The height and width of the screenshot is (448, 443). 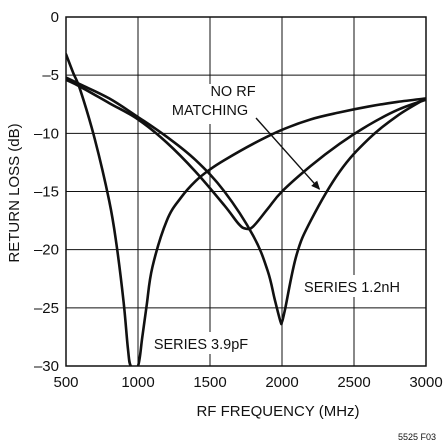 I want to click on x-tick-label: 1000, so click(x=137, y=382).